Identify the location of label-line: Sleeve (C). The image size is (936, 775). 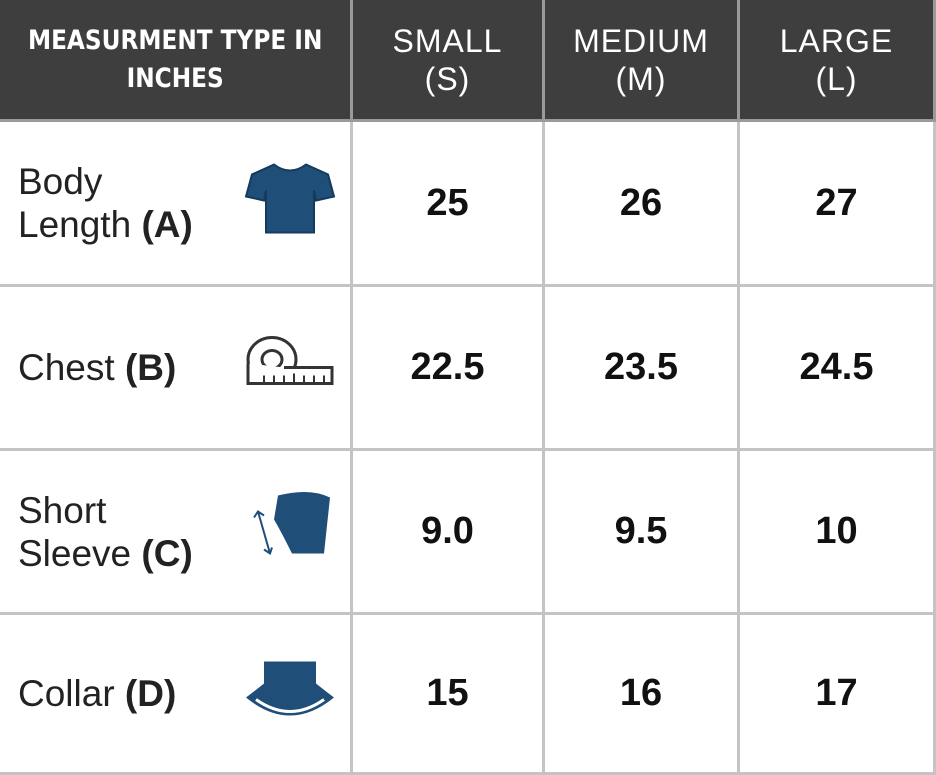
(105, 553).